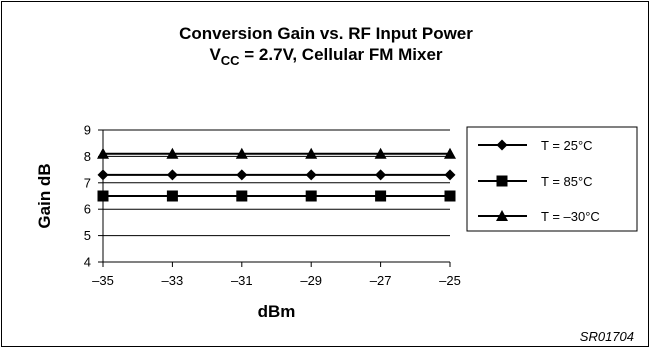  I want to click on y-tick-label: 9, so click(87, 130).